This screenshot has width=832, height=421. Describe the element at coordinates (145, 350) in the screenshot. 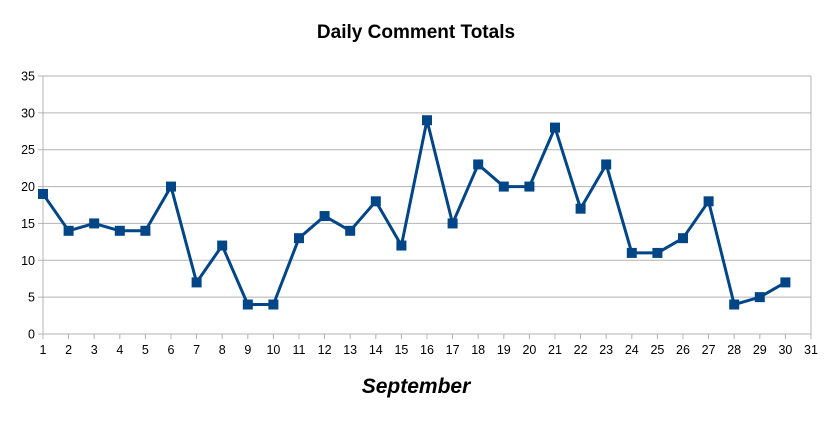

I see `x-tick-label: 5` at that location.